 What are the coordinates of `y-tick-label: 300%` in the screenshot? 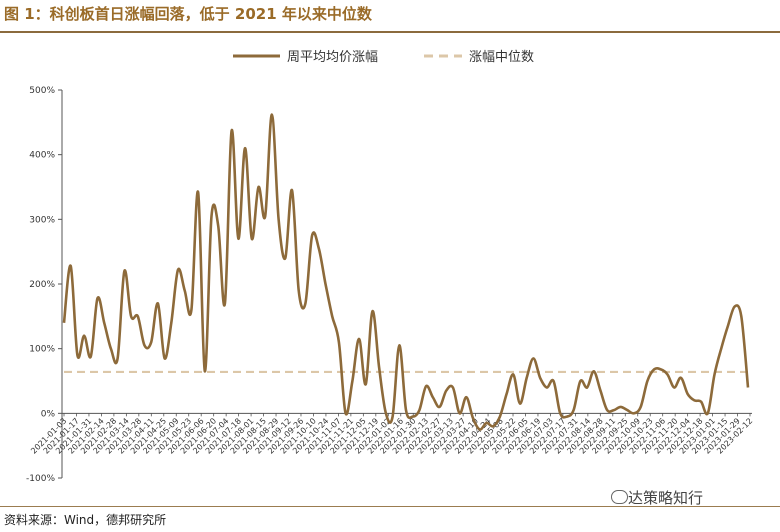 It's located at (42, 220).